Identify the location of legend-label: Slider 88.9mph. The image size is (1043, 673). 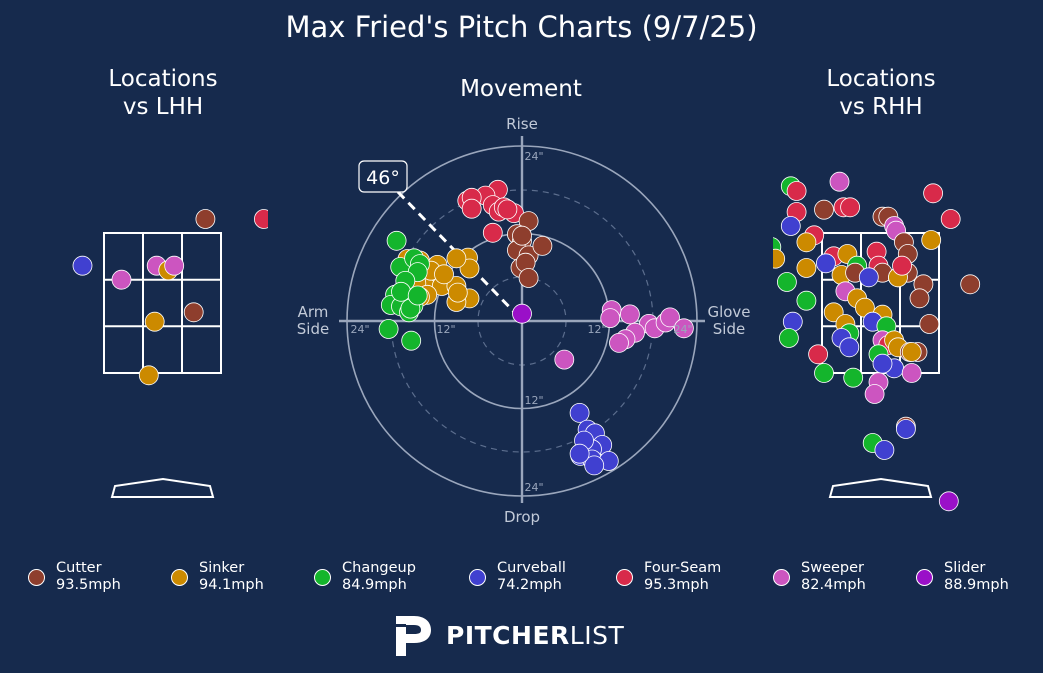
(976, 577).